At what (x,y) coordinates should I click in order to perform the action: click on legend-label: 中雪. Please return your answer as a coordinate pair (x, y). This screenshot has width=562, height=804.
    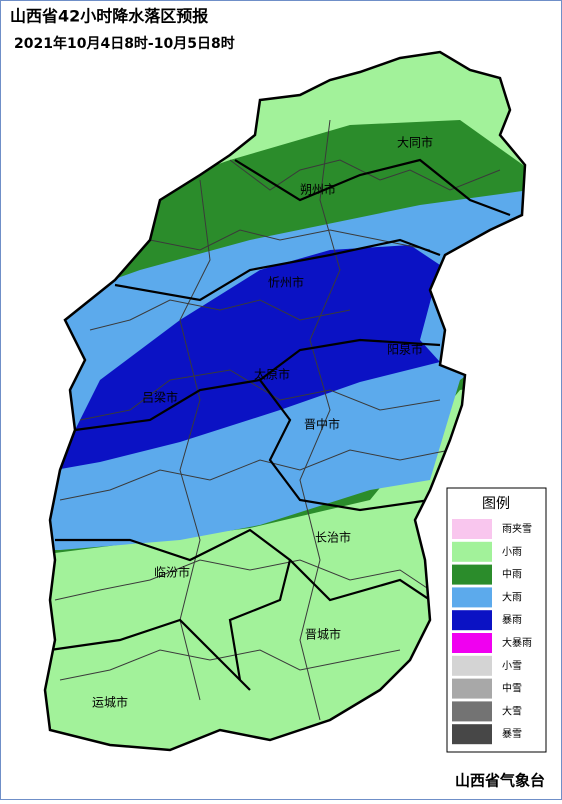
    Looking at the image, I should click on (512, 688).